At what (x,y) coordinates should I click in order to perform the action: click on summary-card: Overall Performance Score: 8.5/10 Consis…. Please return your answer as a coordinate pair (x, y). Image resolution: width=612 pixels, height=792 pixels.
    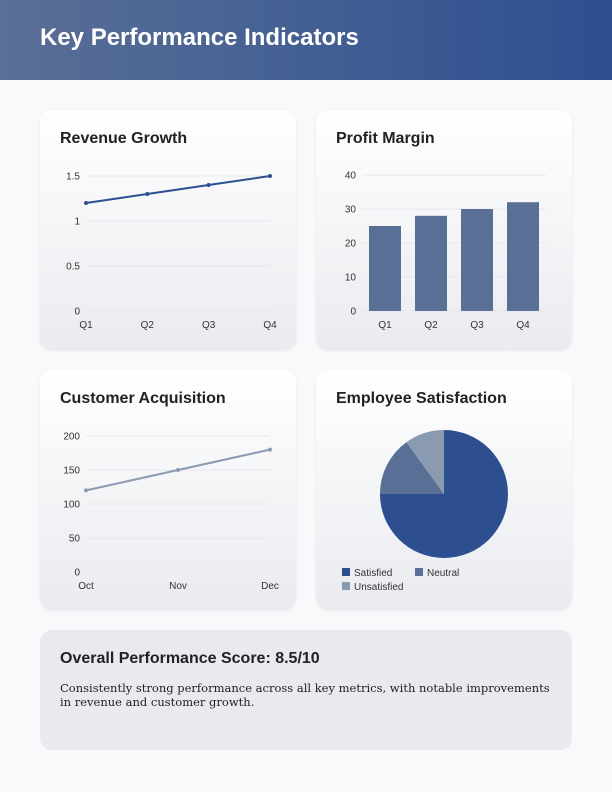
    Looking at the image, I should click on (306, 690).